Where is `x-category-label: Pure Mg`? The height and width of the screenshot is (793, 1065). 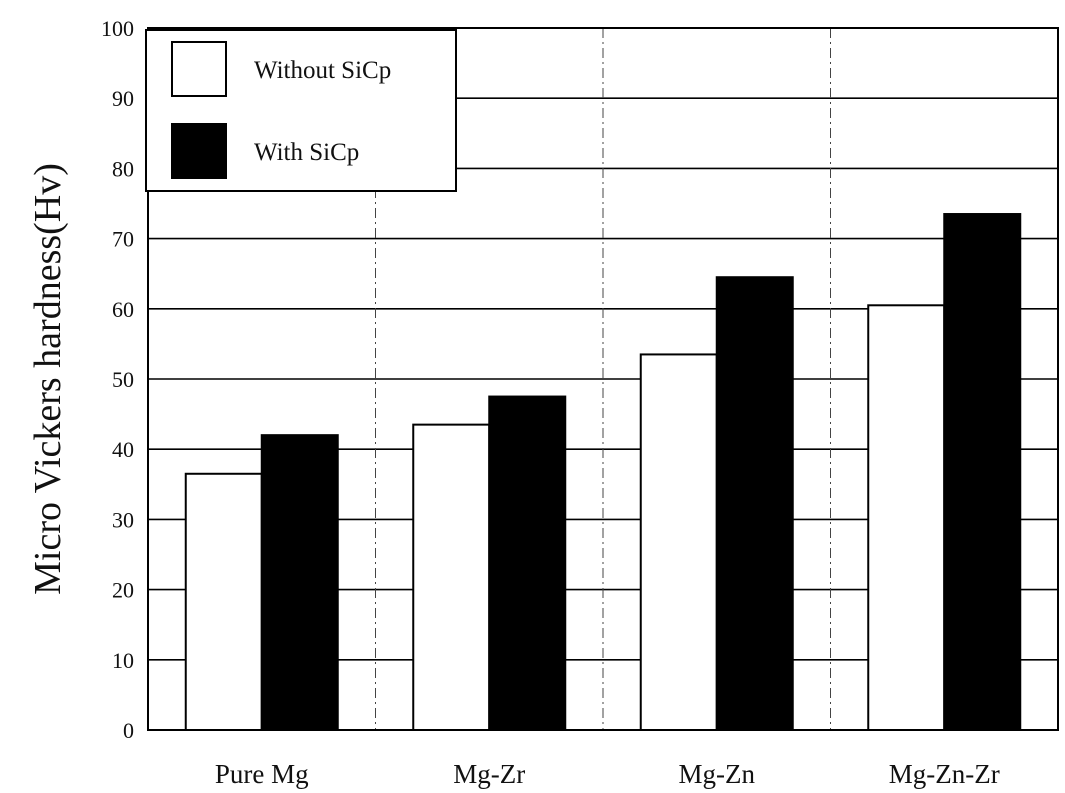
x-category-label: Pure Mg is located at coordinates (262, 774).